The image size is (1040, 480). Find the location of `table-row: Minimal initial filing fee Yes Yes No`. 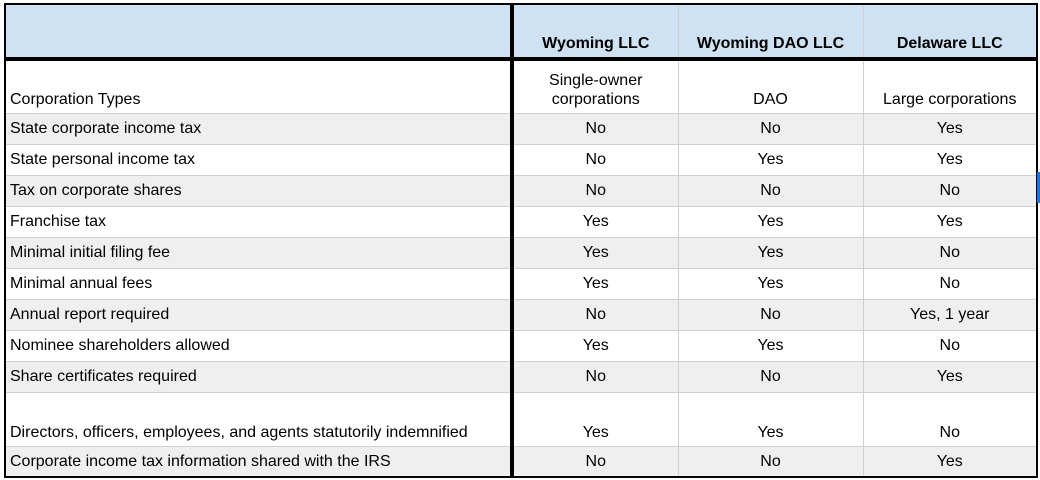

table-row: Minimal initial filing fee Yes Yes No is located at coordinates (521, 252).